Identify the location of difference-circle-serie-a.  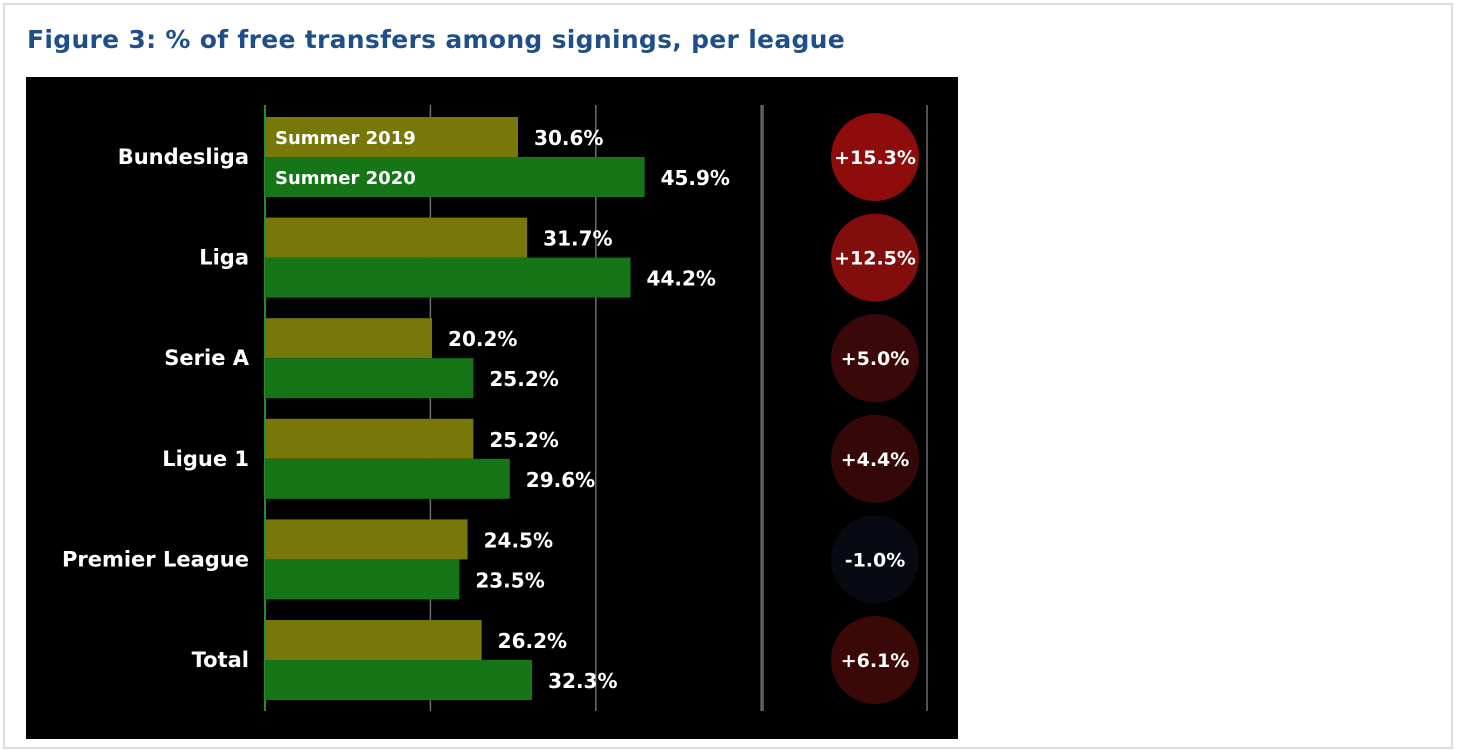
(875, 358).